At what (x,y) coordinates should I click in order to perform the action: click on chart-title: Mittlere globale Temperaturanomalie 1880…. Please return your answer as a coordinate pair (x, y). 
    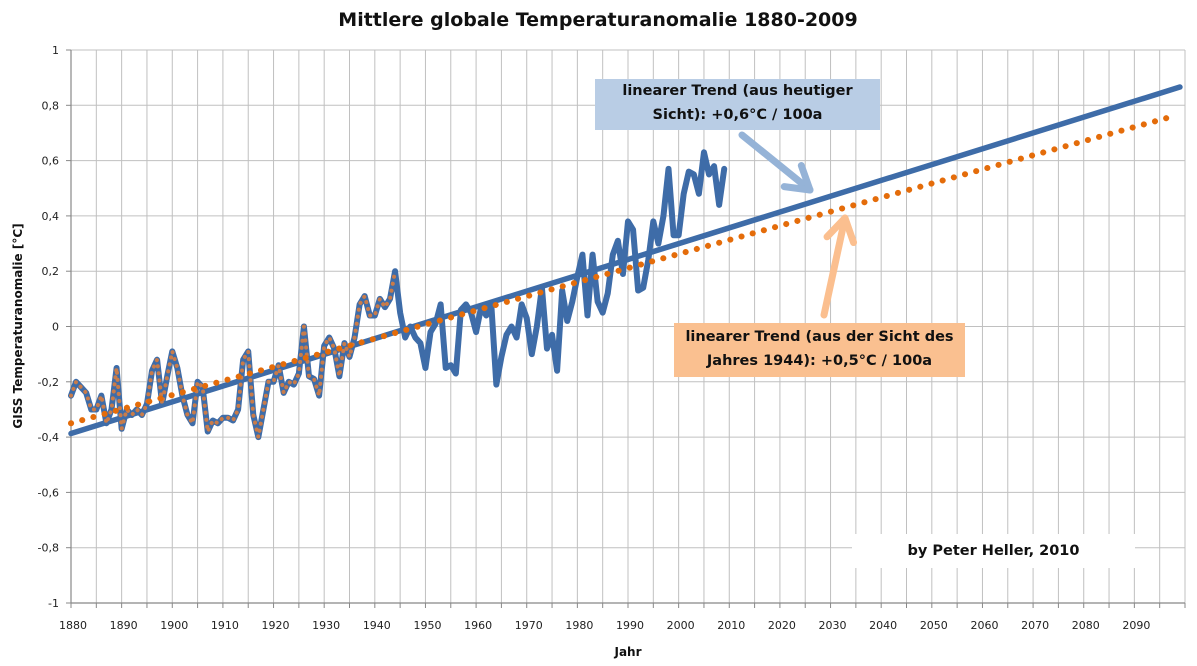
    Looking at the image, I should click on (597, 20).